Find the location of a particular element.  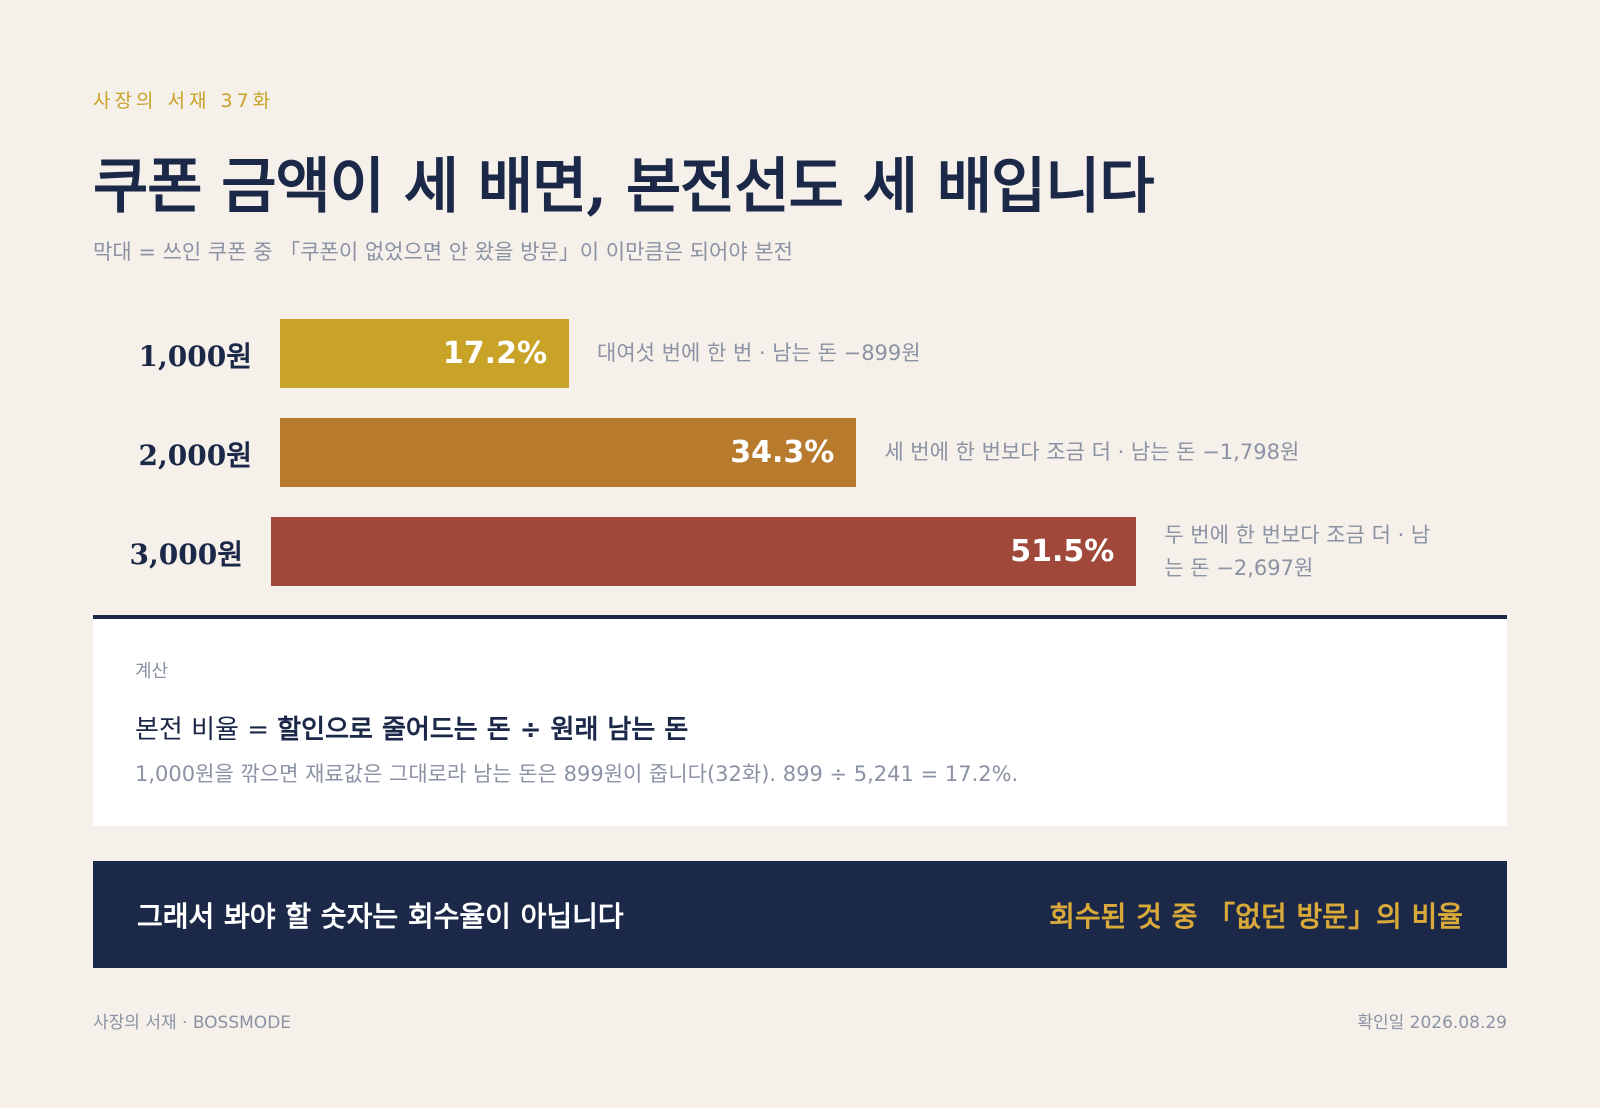

bar-value-label: 17.2% is located at coordinates (494, 353).